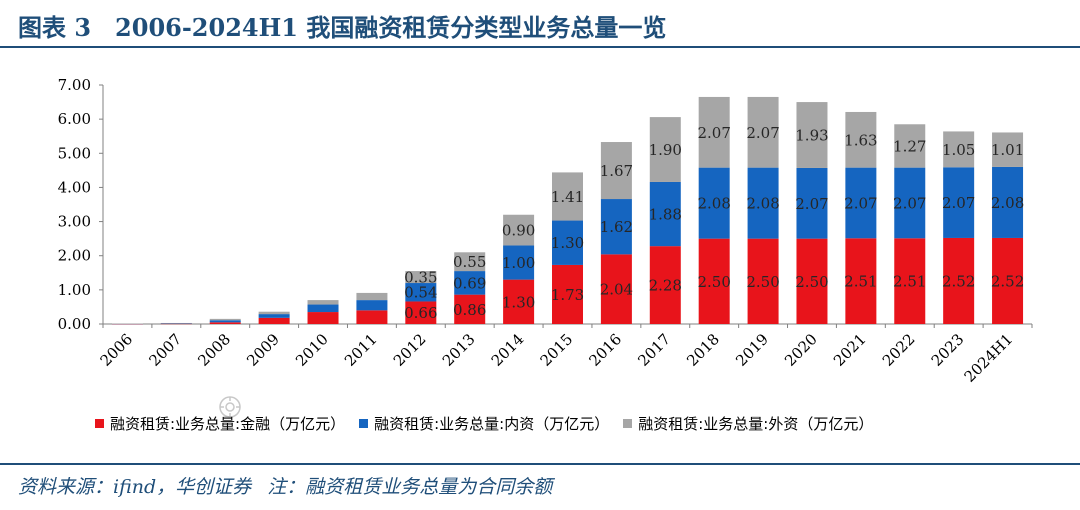  Describe the element at coordinates (74, 324) in the screenshot. I see `y-tick-label: 0.00` at that location.